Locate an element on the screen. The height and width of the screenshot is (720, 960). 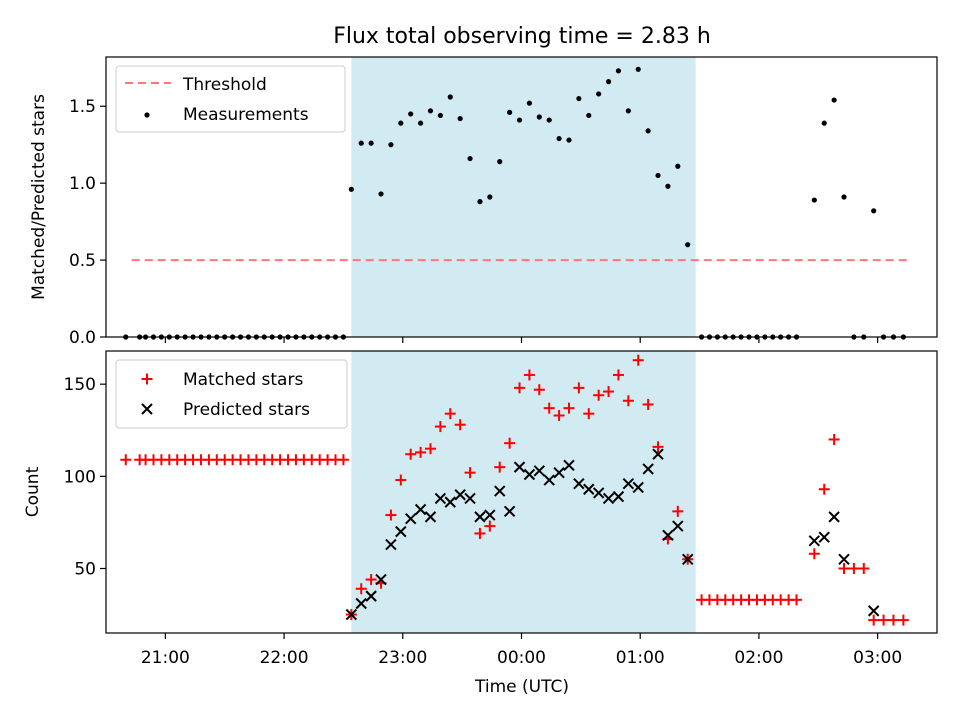
top-legend-box is located at coordinates (230, 99).